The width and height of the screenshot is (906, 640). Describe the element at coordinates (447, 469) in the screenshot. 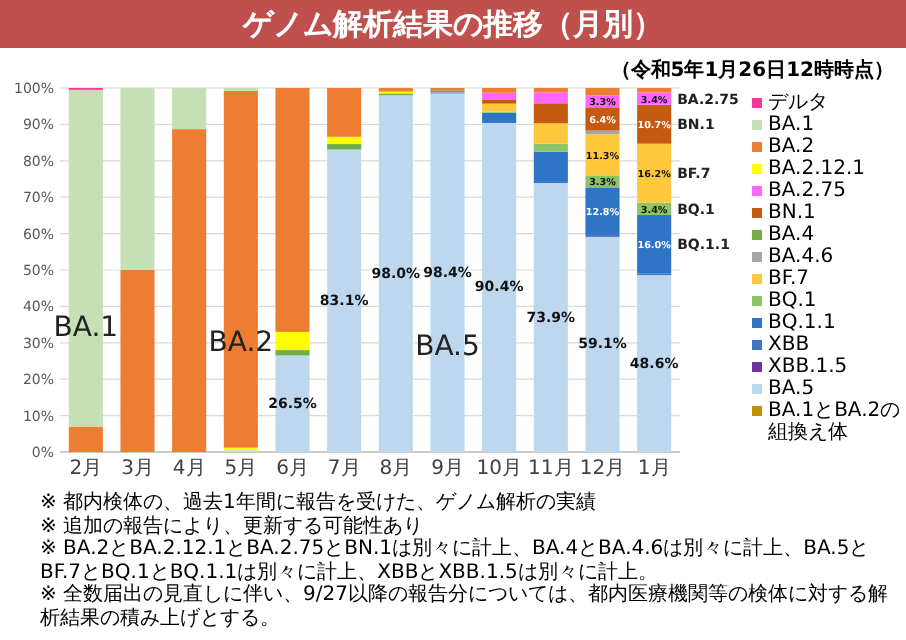

I see `x-tick-label: 9月` at that location.